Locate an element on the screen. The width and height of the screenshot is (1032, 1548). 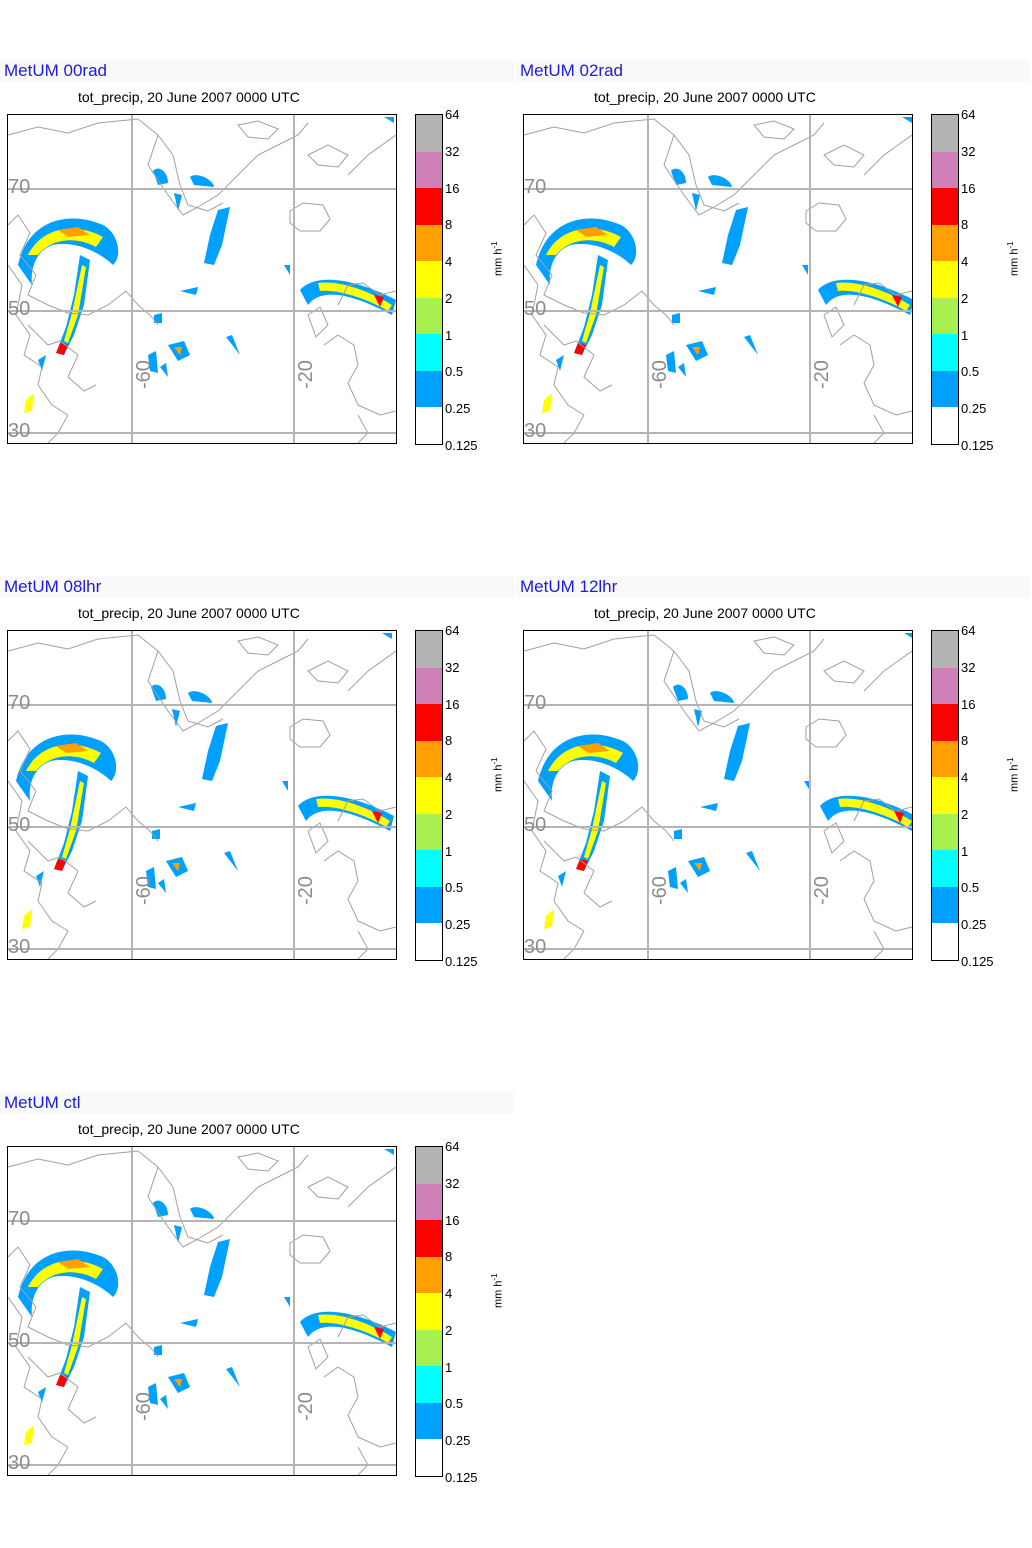
latitude-label: 30 is located at coordinates (535, 947).